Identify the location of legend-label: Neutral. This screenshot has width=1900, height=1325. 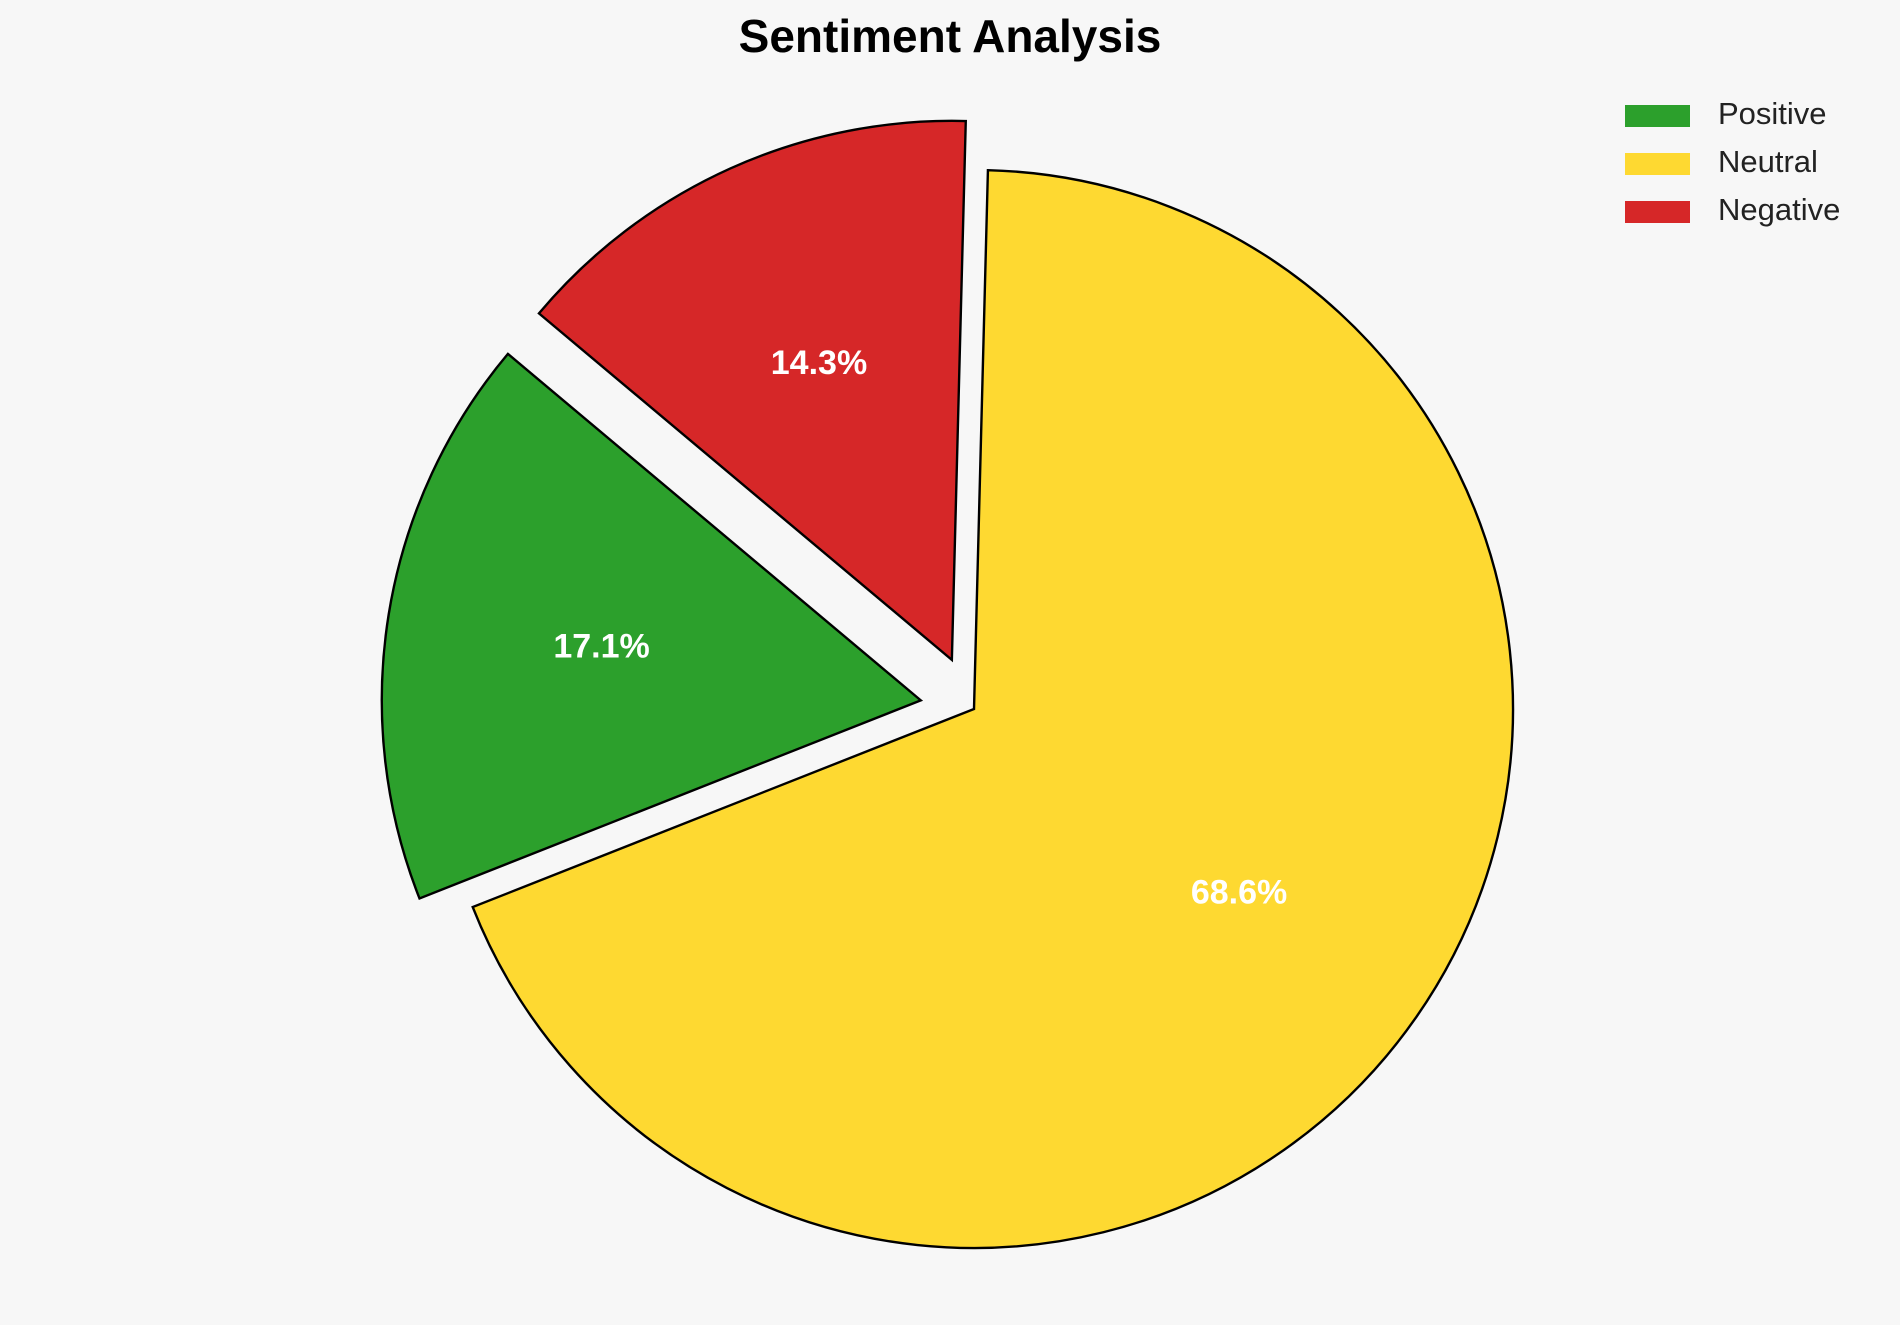
(1768, 161).